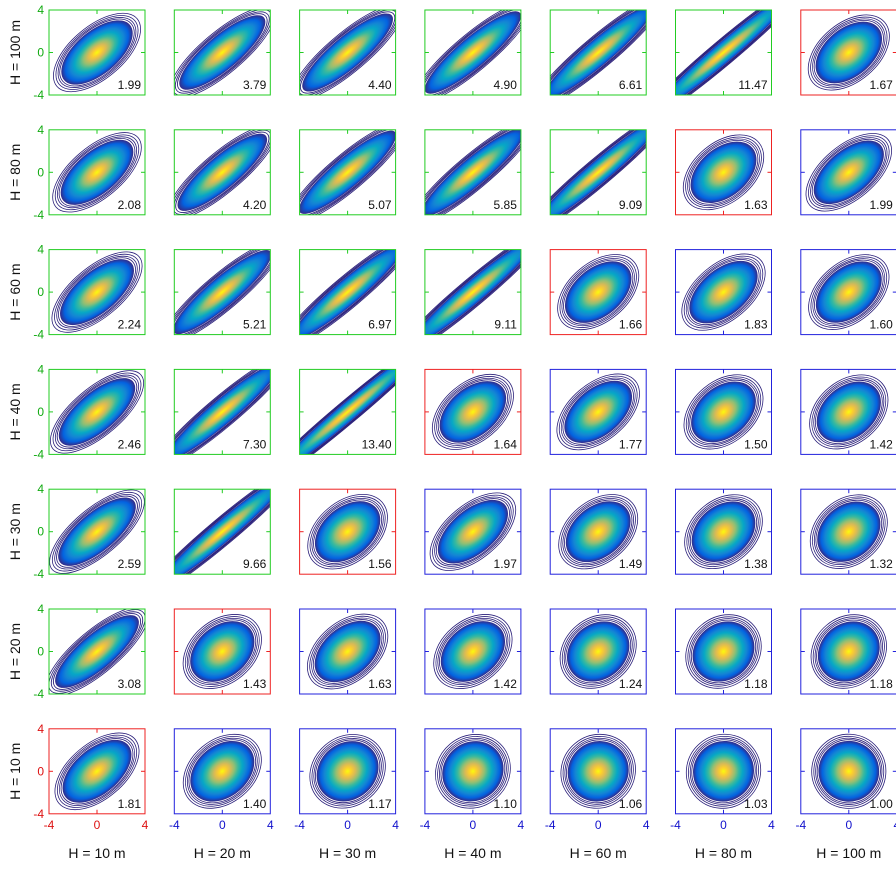 The height and width of the screenshot is (881, 896). What do you see at coordinates (255, 85) in the screenshot?
I see `value-label: 3.79` at bounding box center [255, 85].